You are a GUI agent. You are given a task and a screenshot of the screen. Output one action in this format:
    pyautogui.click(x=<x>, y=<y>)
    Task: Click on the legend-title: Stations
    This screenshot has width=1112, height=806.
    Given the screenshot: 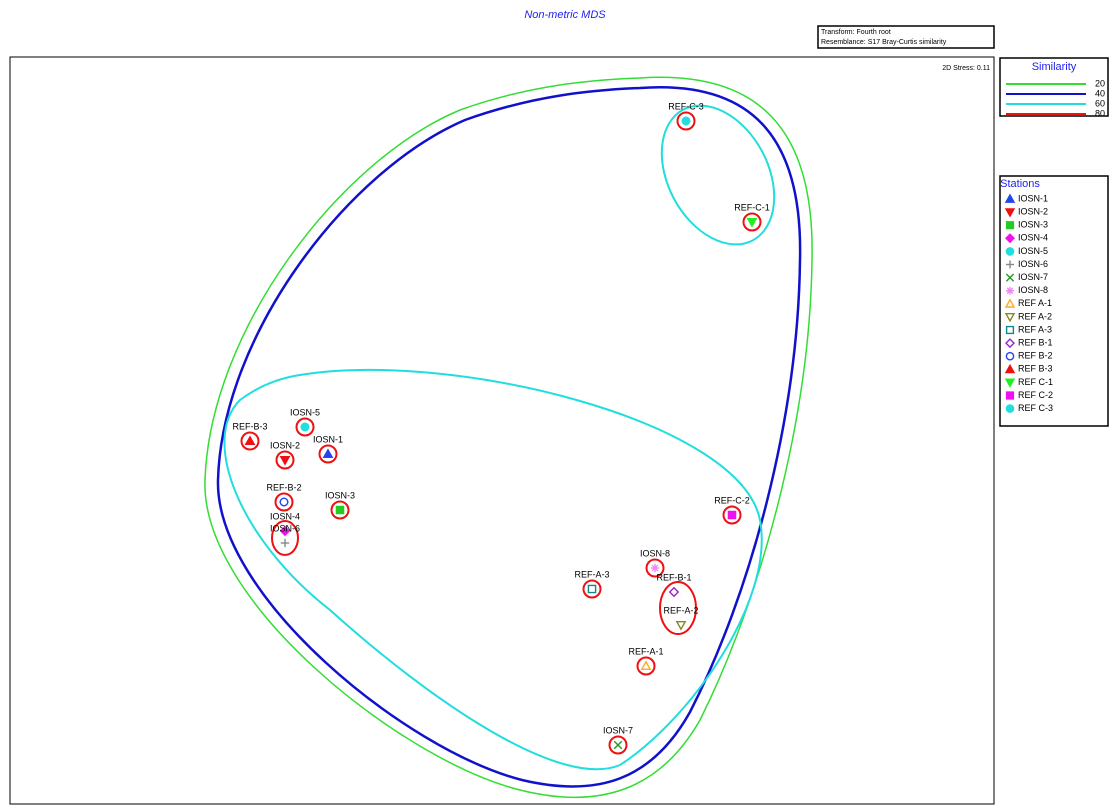 What is the action you would take?
    pyautogui.click(x=1020, y=184)
    